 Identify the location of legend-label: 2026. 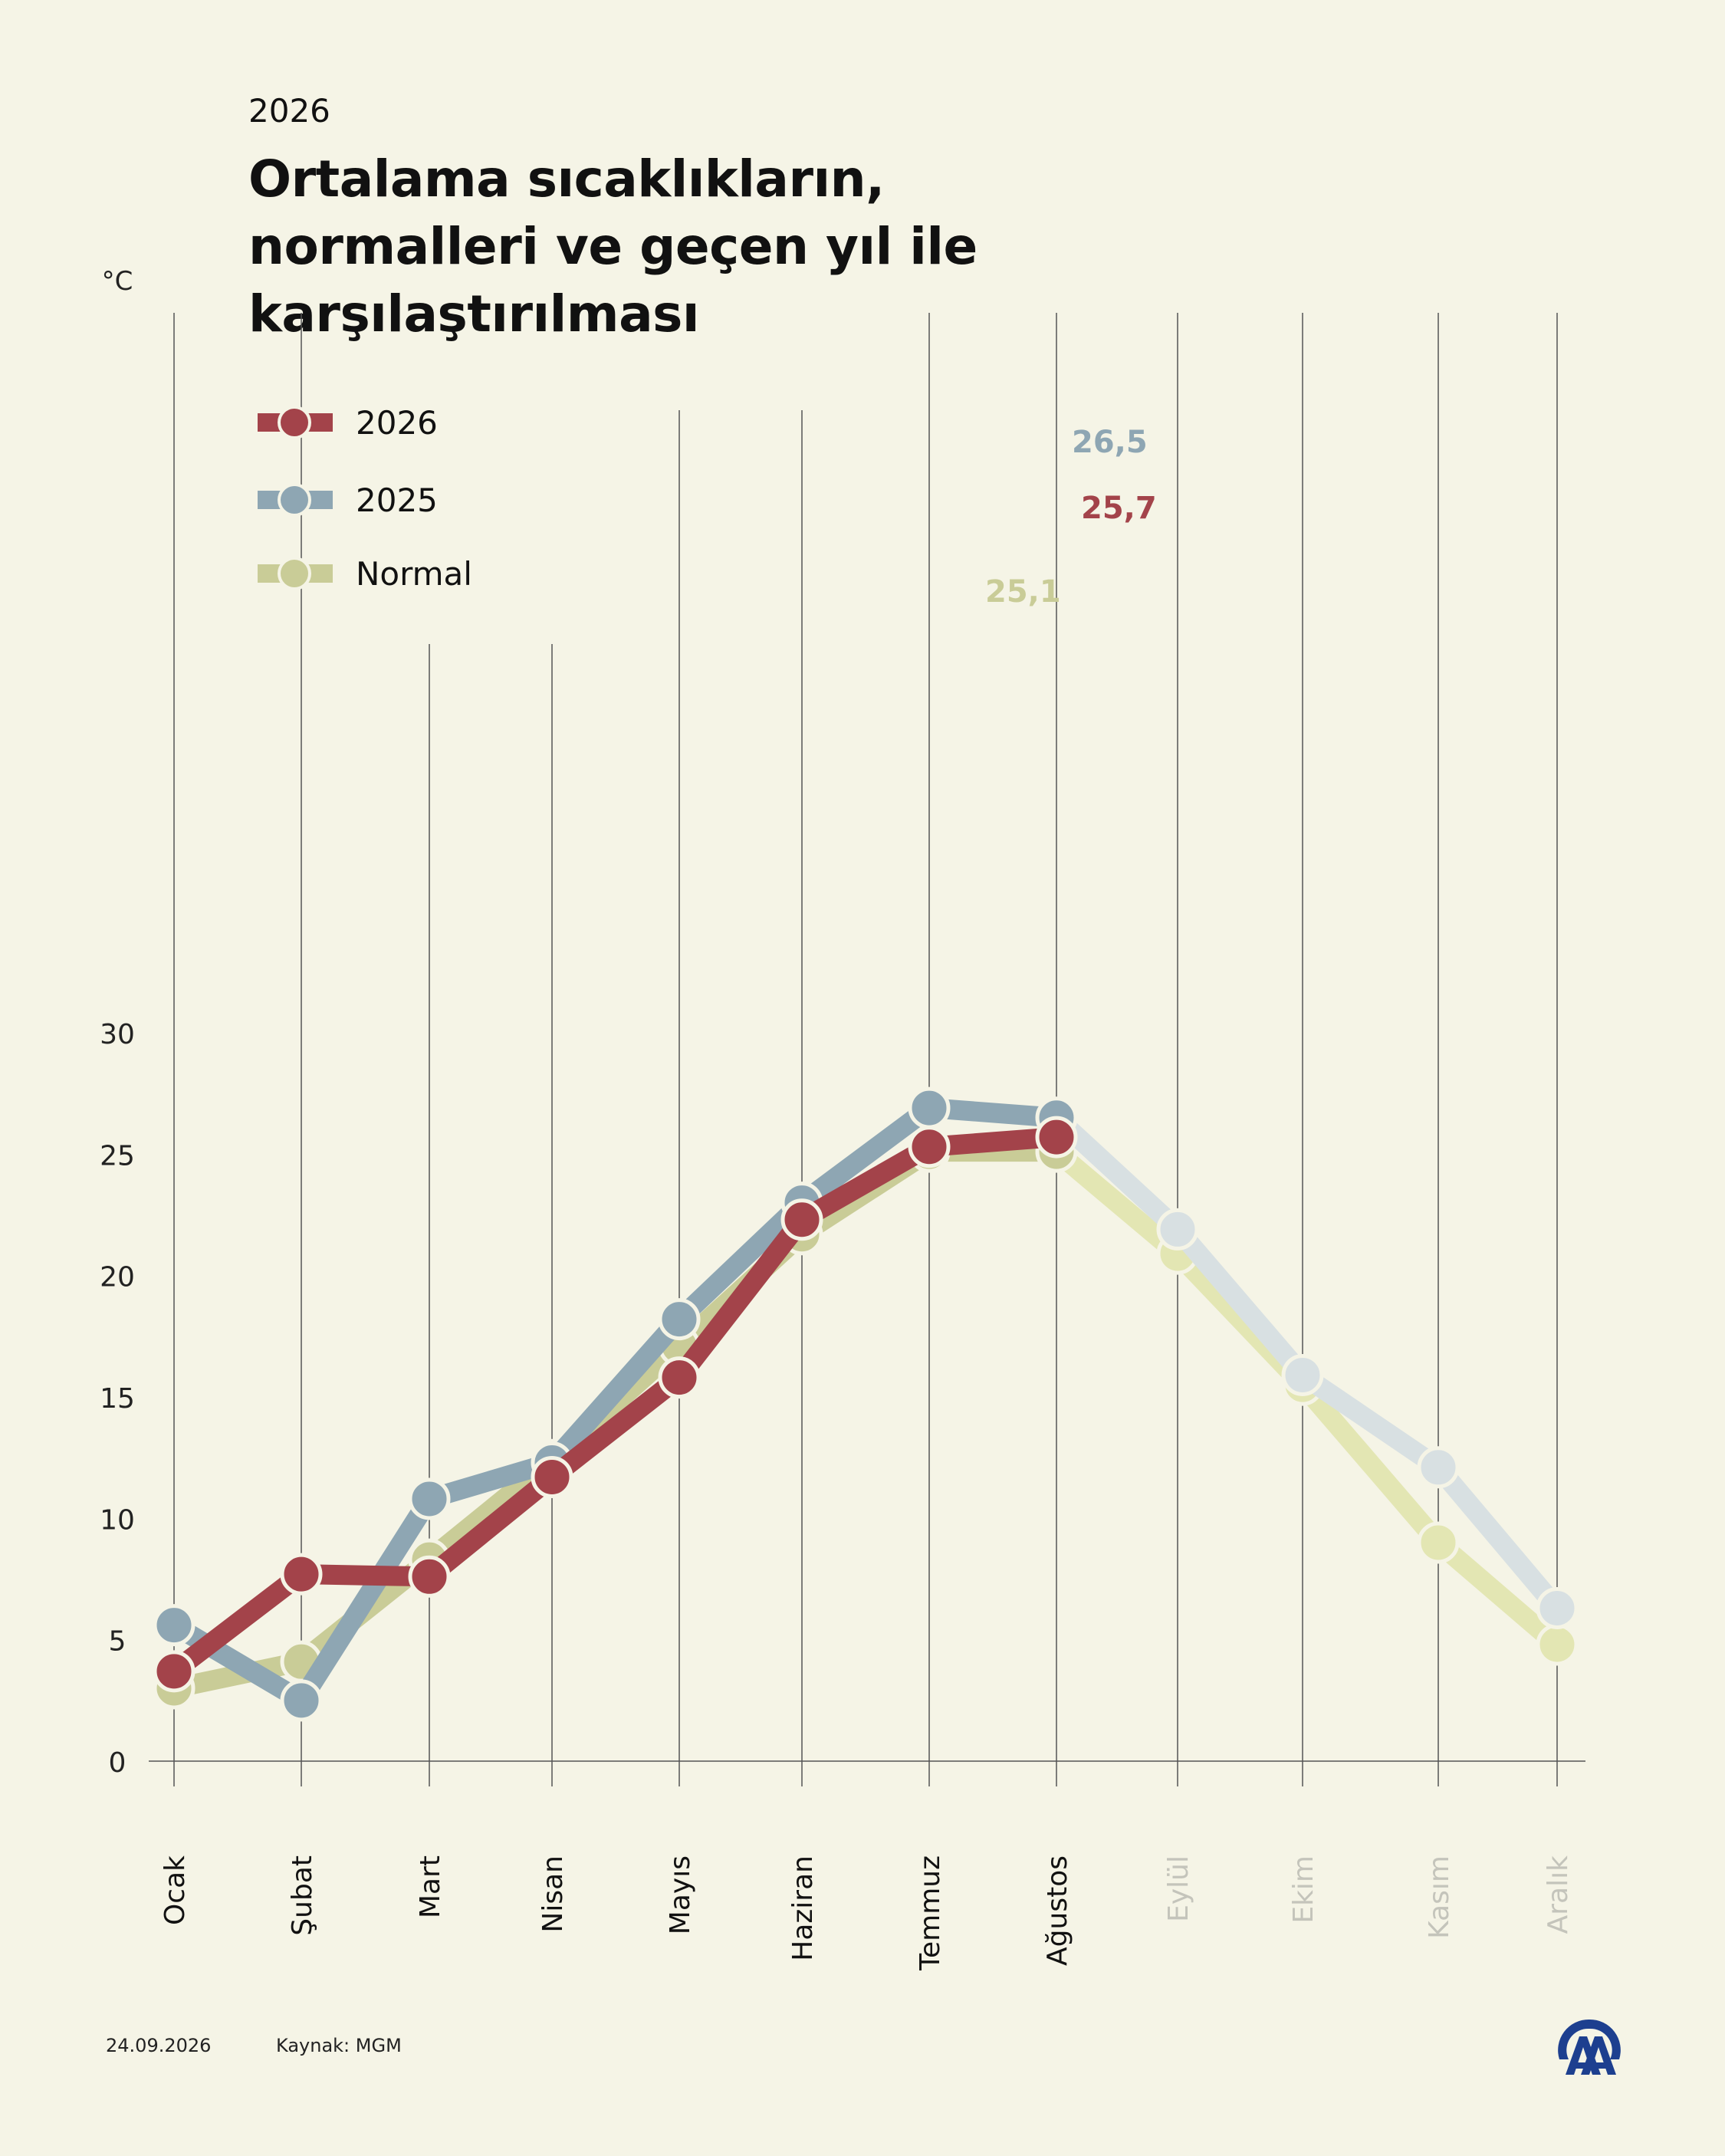
(397, 423).